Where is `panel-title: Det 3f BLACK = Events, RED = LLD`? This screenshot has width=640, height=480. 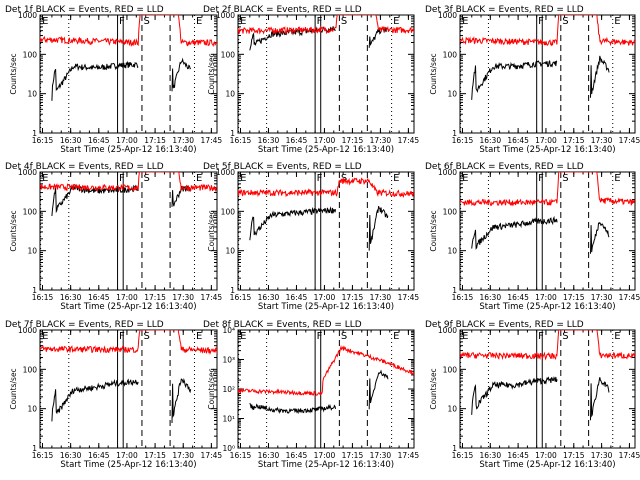
panel-title: Det 3f BLACK = Events, RED = LLD is located at coordinates (504, 10).